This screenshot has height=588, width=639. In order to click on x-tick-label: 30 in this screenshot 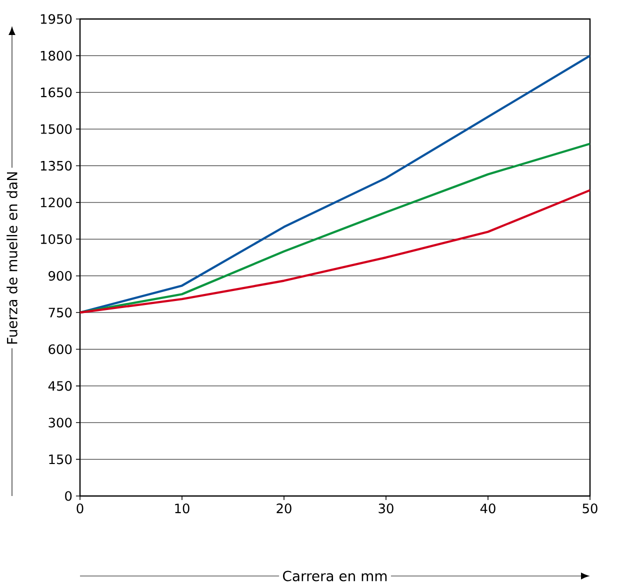, I will do `click(386, 509)`.